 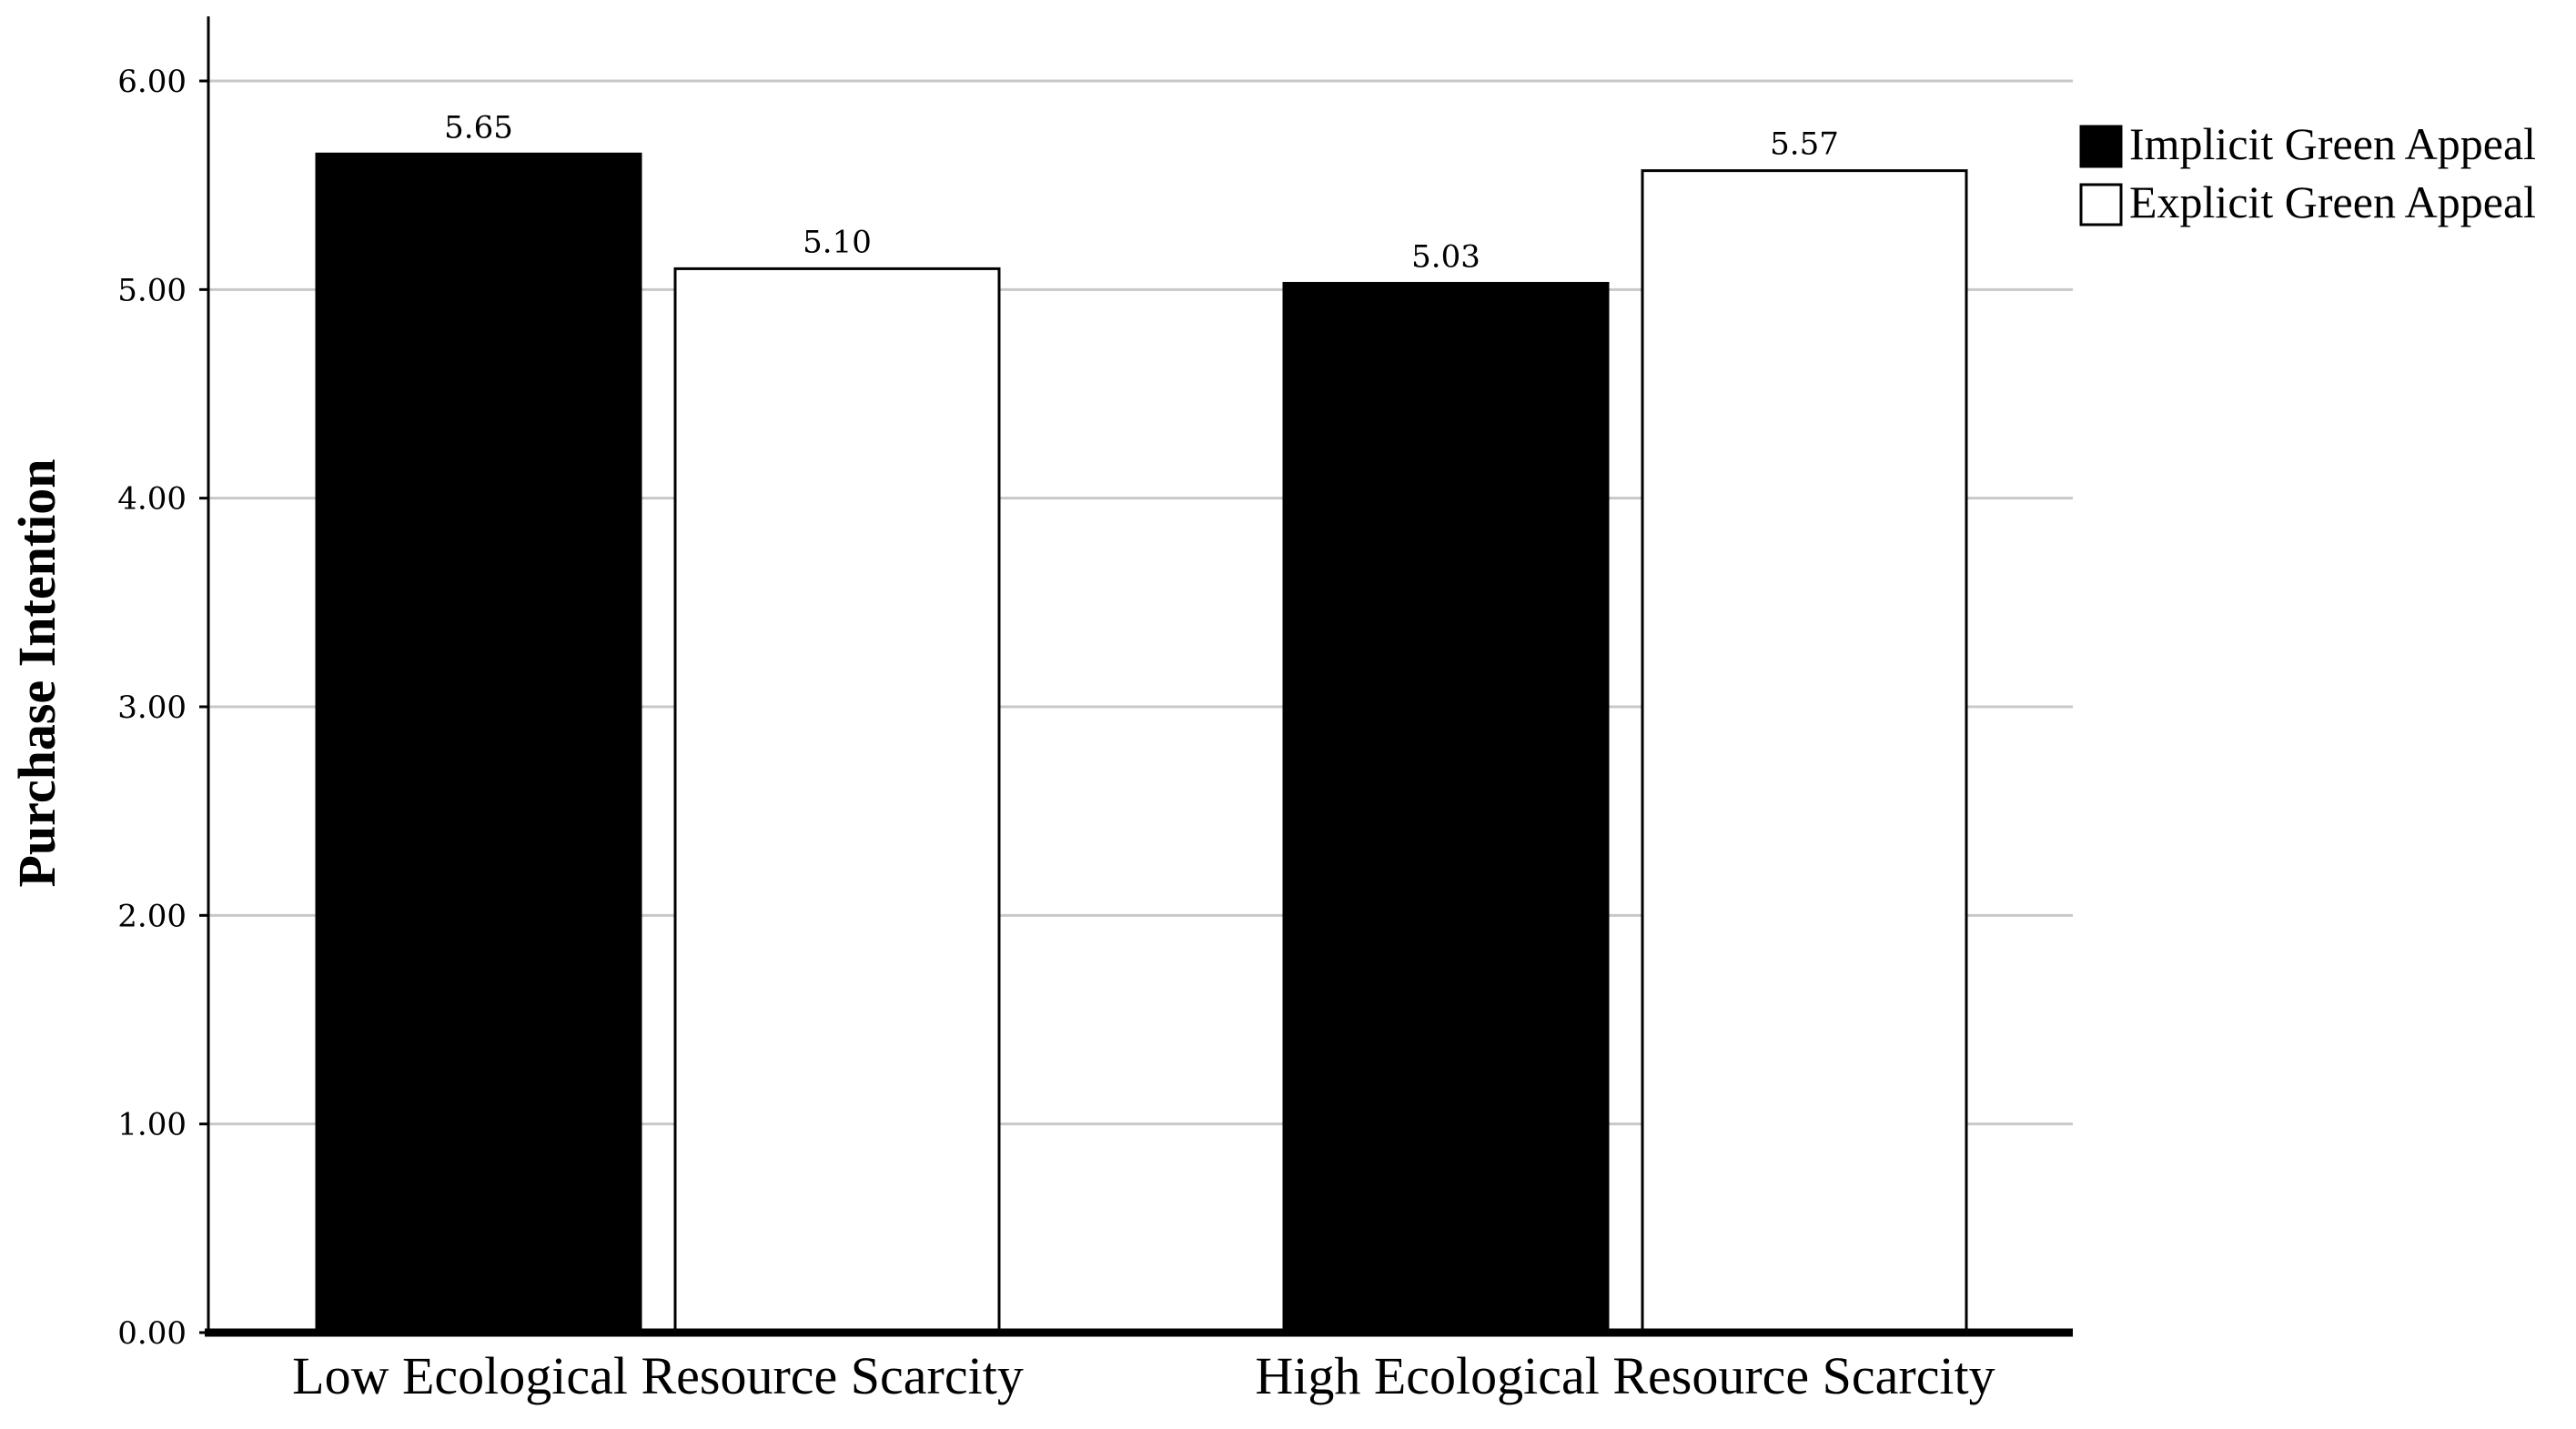 What do you see at coordinates (478, 127) in the screenshot?
I see `data-label-implicit-low: 5.65` at bounding box center [478, 127].